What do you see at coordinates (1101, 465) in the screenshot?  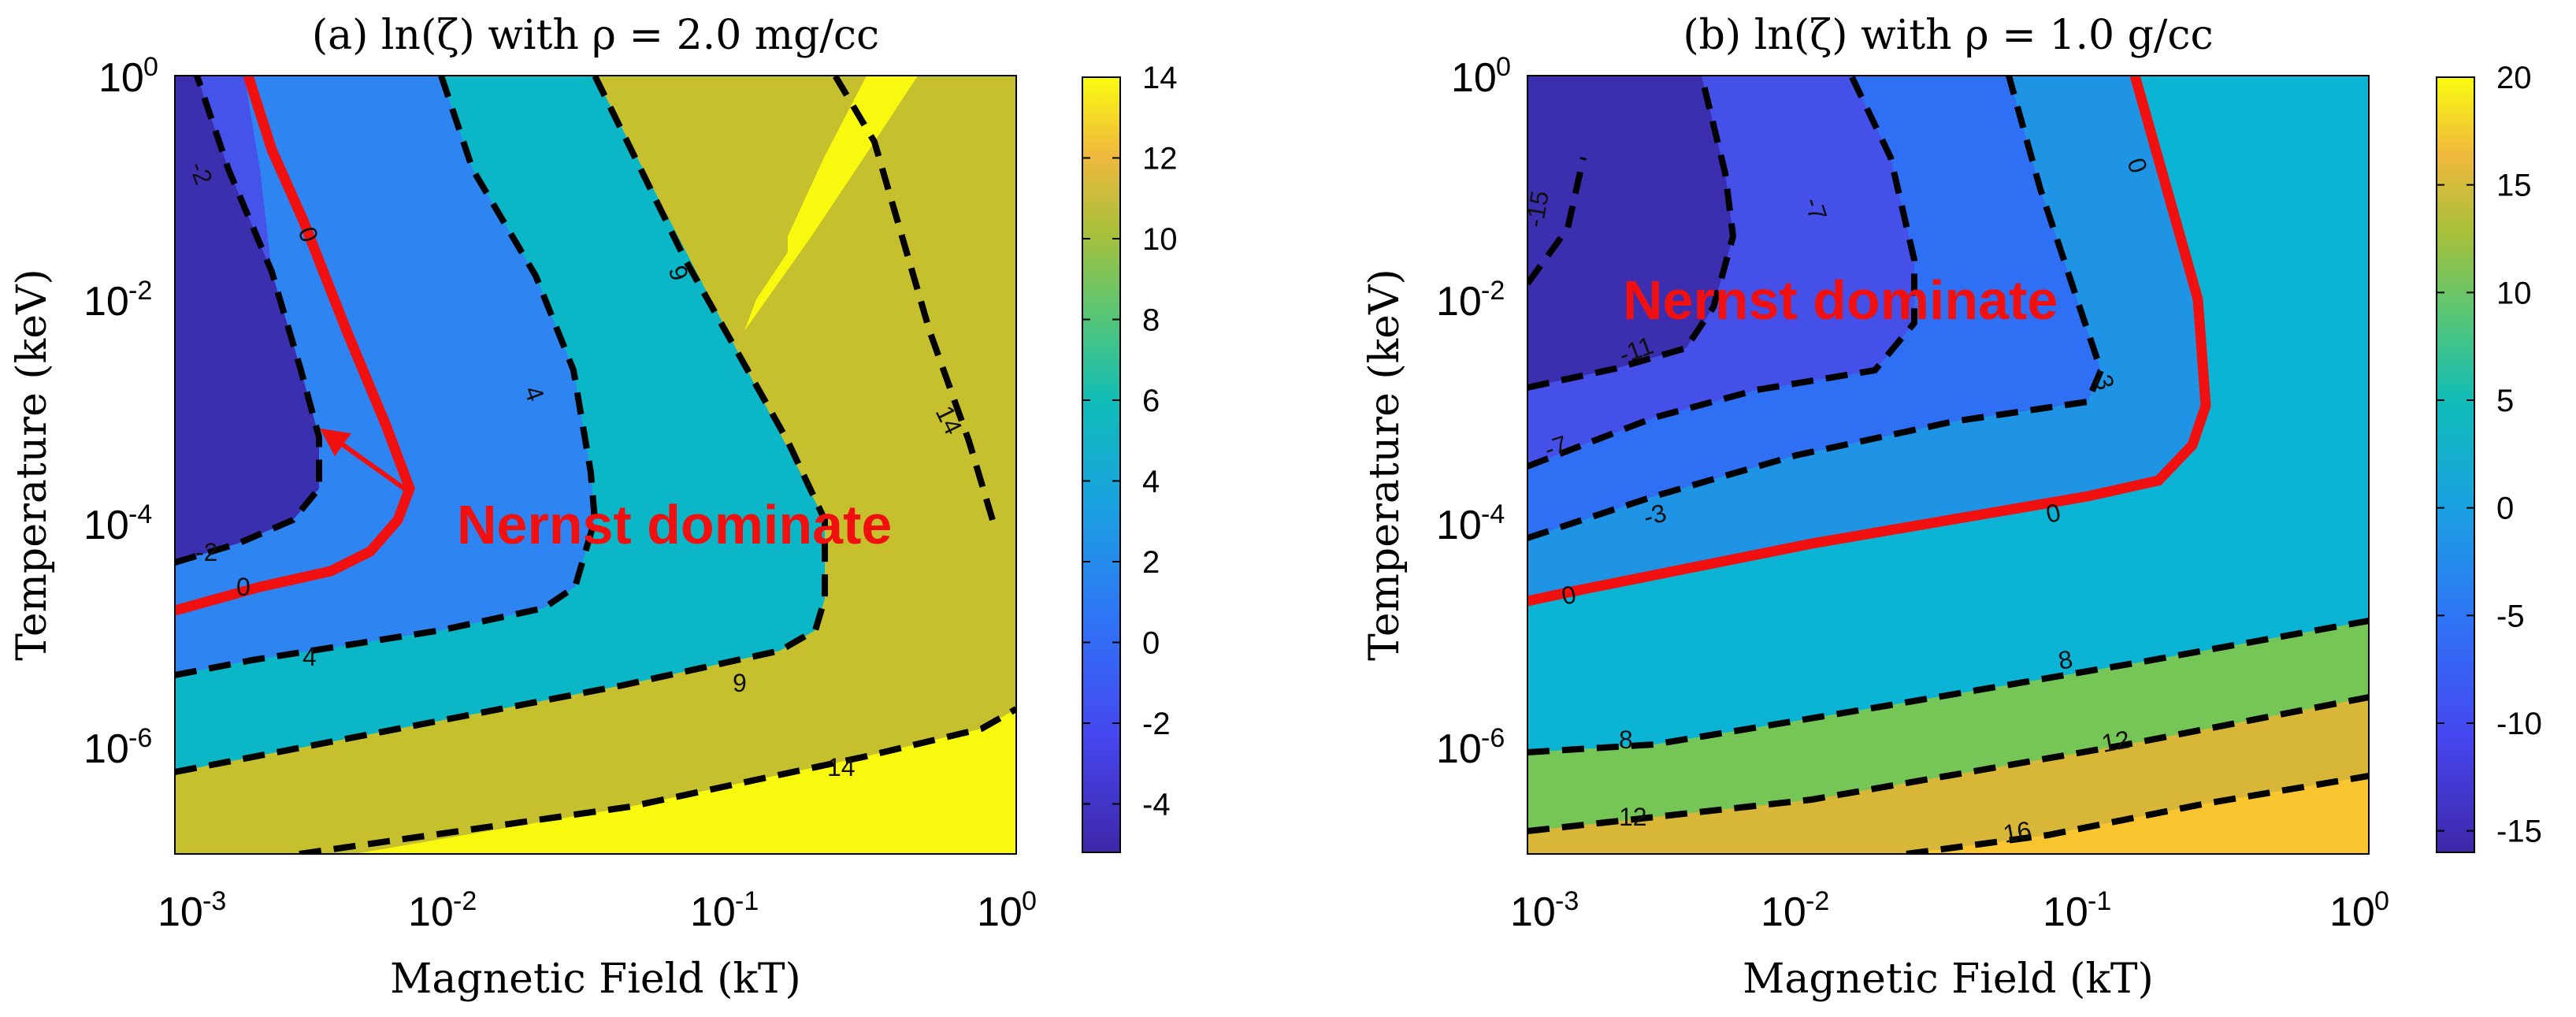 I see `panel-a-colorbar` at bounding box center [1101, 465].